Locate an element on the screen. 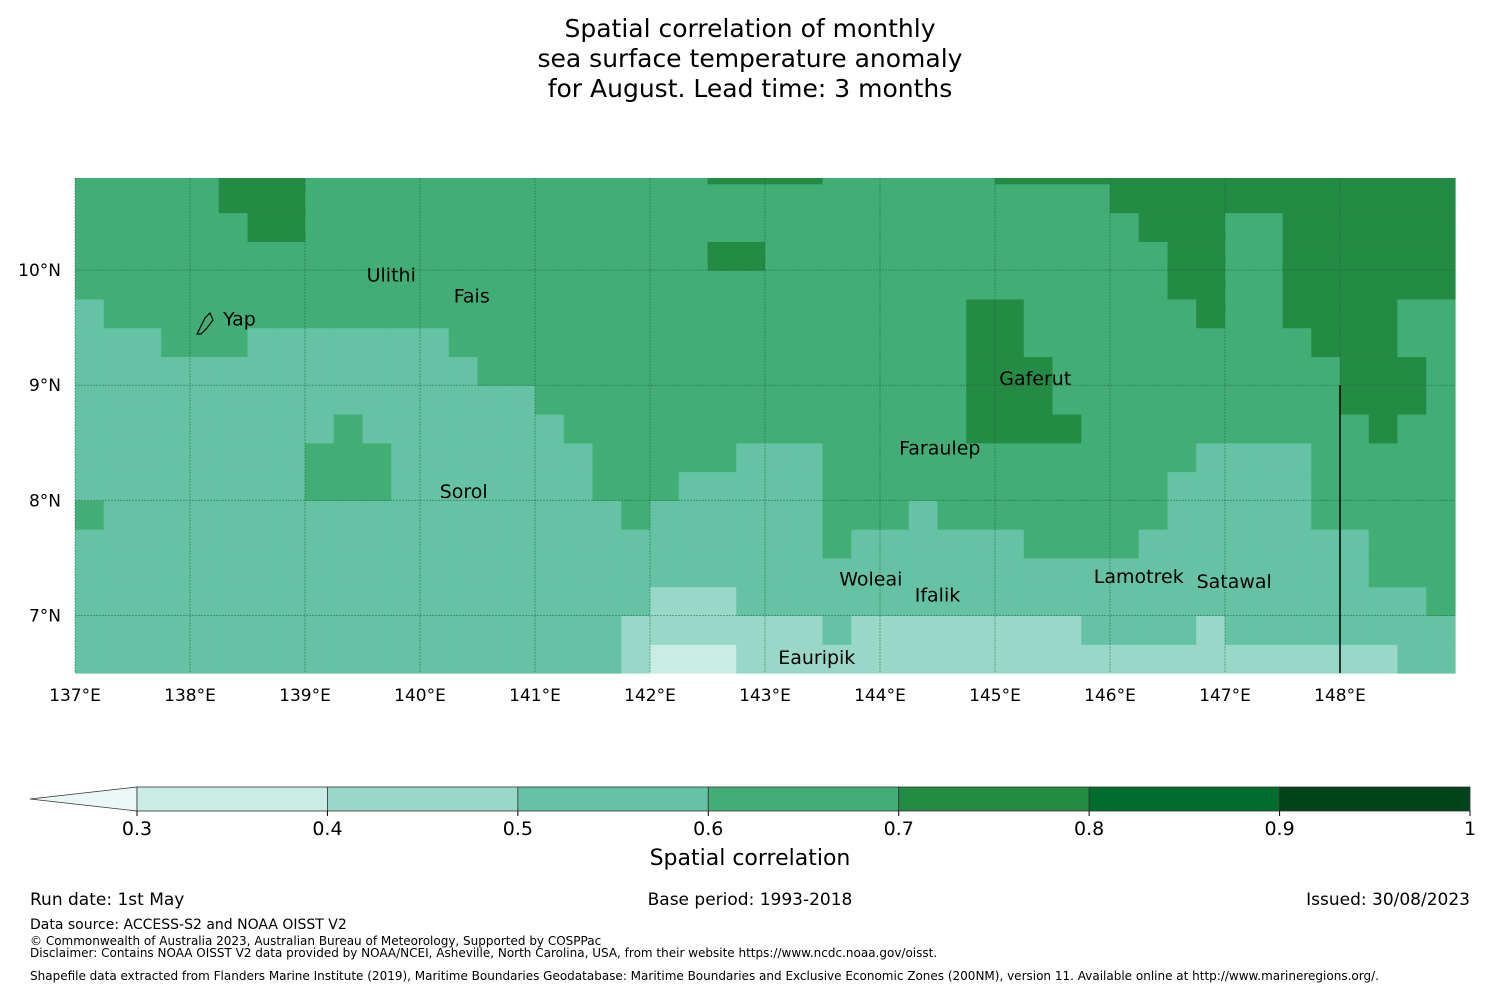 The width and height of the screenshot is (1500, 990). lon-tick-label: 145°E is located at coordinates (995, 696).